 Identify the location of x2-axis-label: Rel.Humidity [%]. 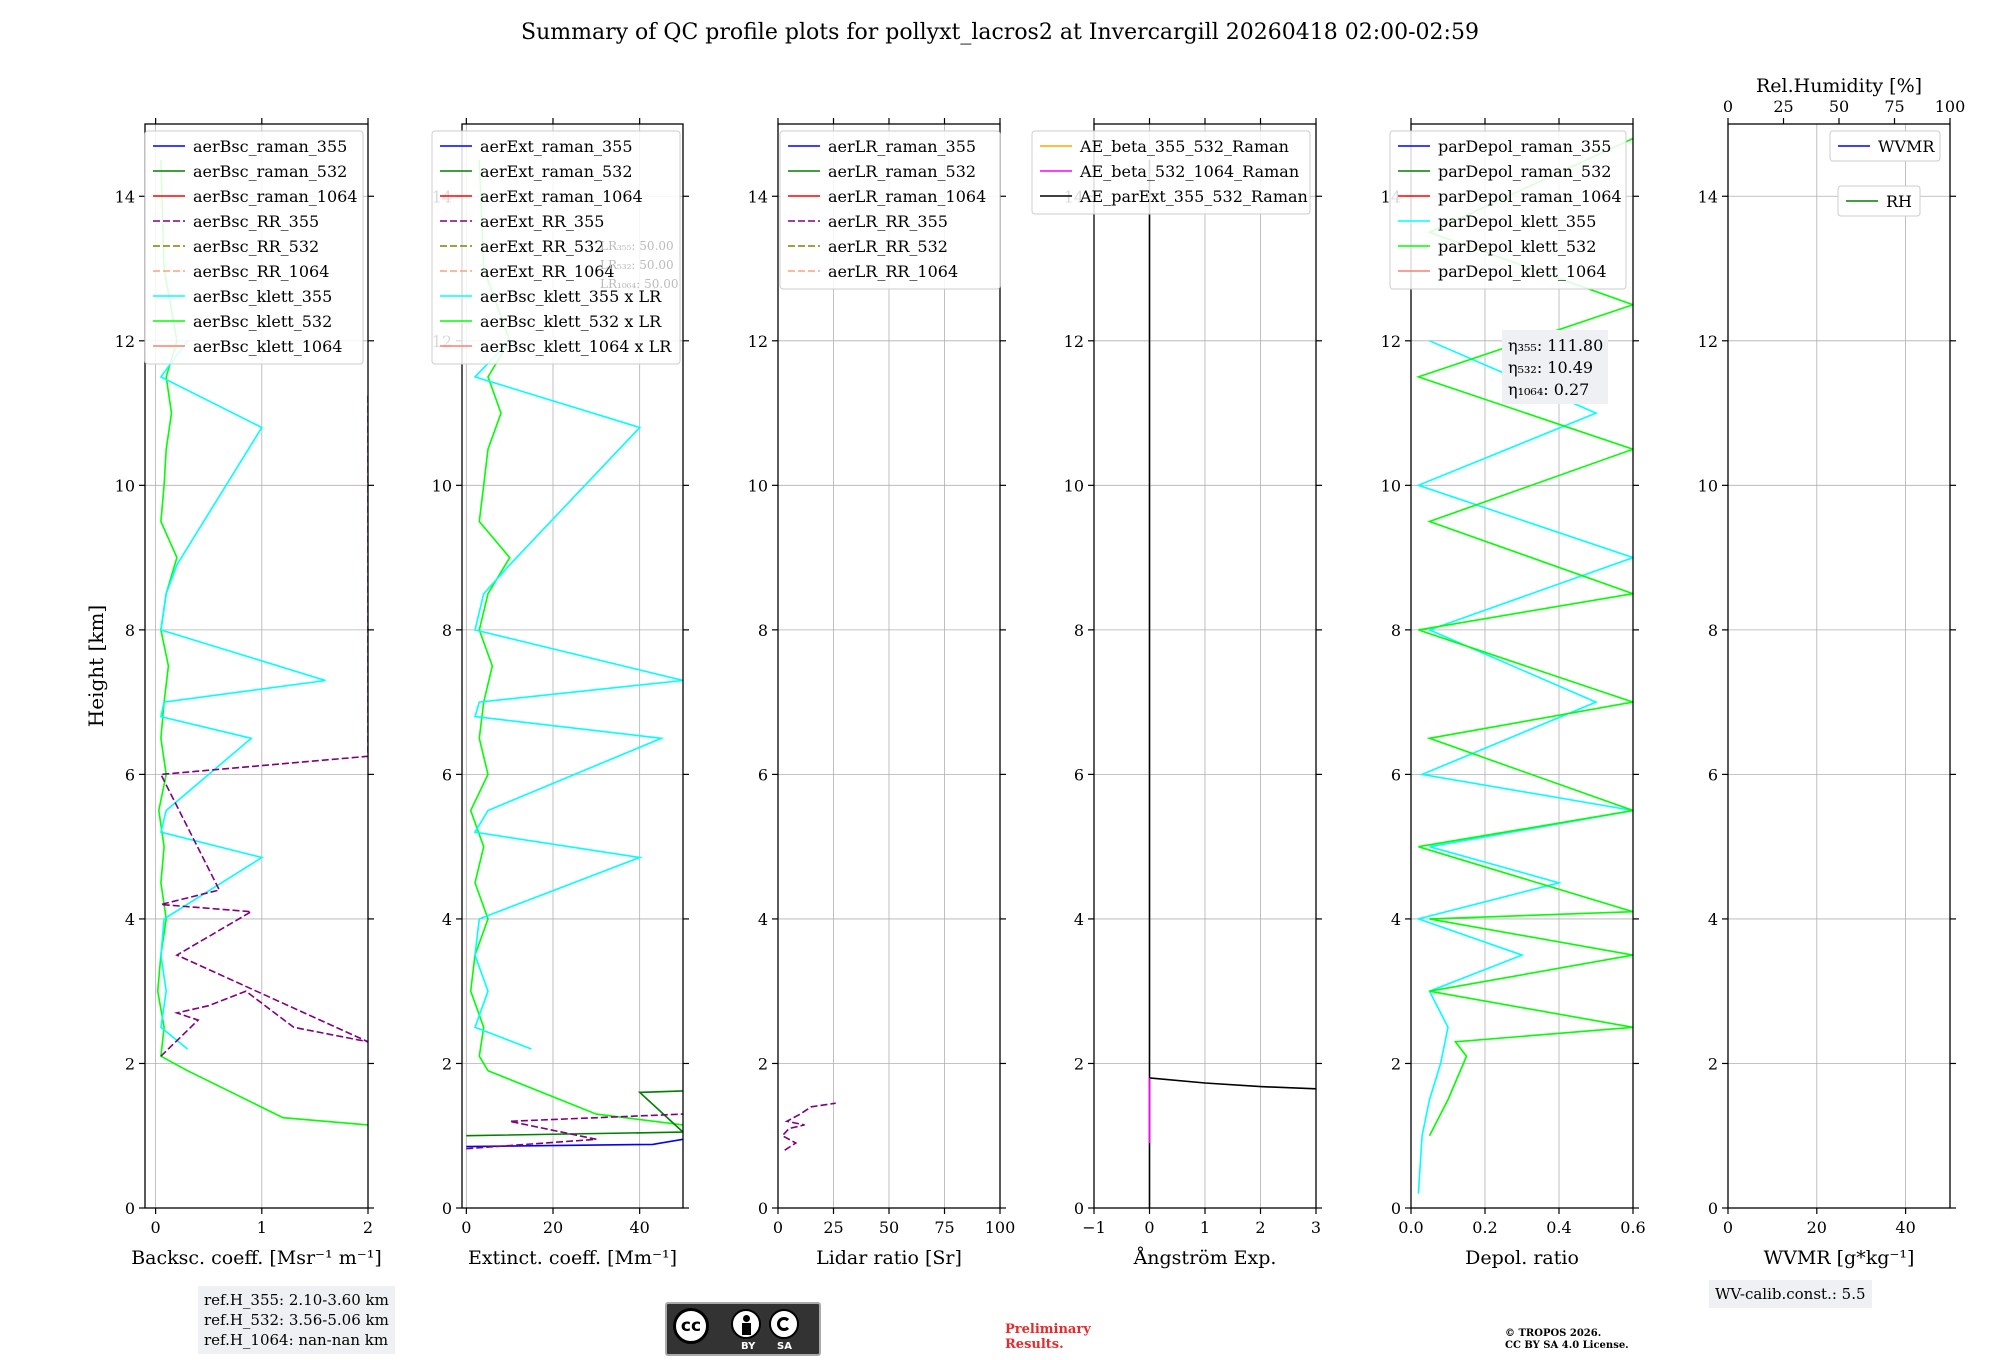
(1839, 86).